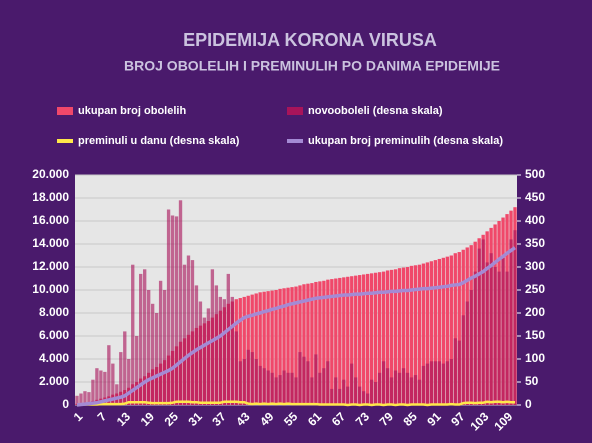 The image size is (592, 443). What do you see at coordinates (535, 243) in the screenshot?
I see `y2-tick-label: 350` at bounding box center [535, 243].